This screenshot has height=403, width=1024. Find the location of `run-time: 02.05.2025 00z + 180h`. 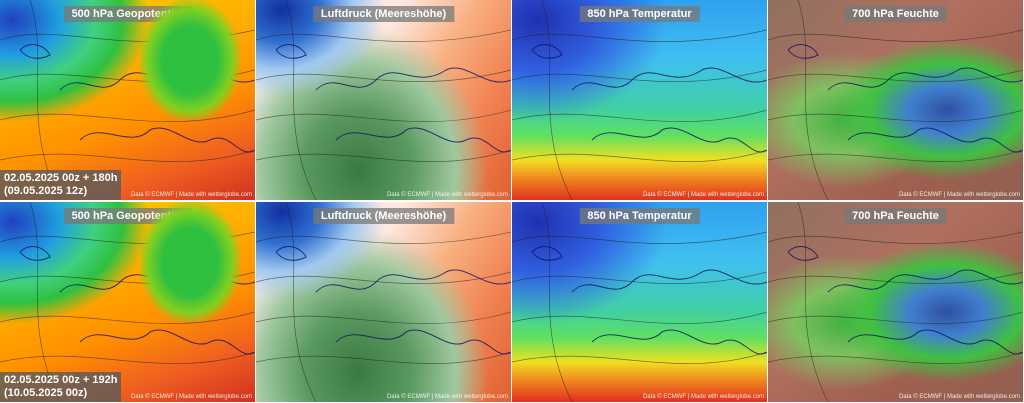

run-time: 02.05.2025 00z + 180h is located at coordinates (61, 178).